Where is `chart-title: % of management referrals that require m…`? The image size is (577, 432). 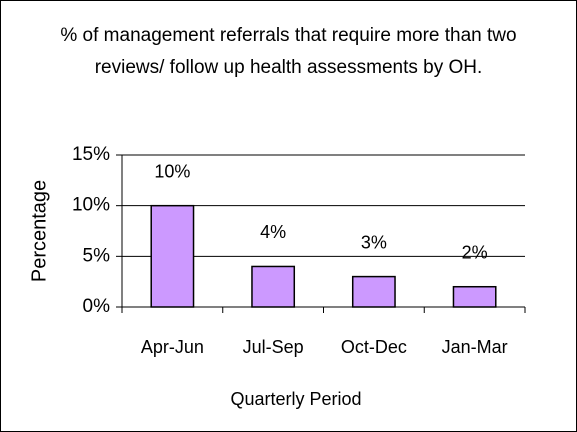 chart-title: % of management referrals that require m… is located at coordinates (288, 51).